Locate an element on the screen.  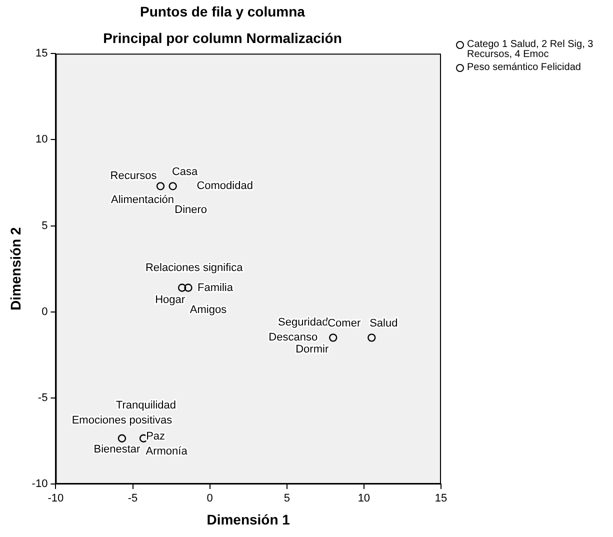
annotation: Paz is located at coordinates (156, 436).